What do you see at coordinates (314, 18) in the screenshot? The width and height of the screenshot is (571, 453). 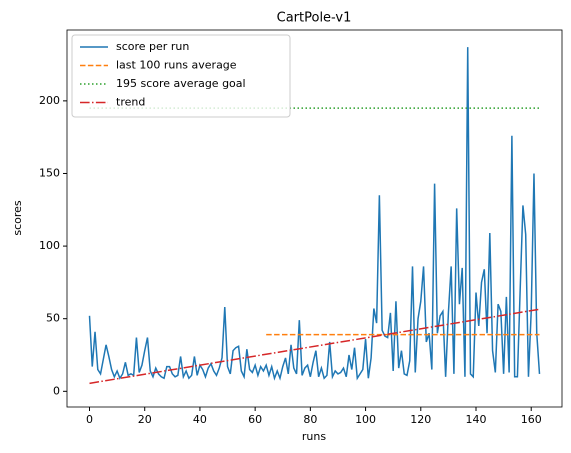 I see `chart-title: CartPole-v1` at bounding box center [314, 18].